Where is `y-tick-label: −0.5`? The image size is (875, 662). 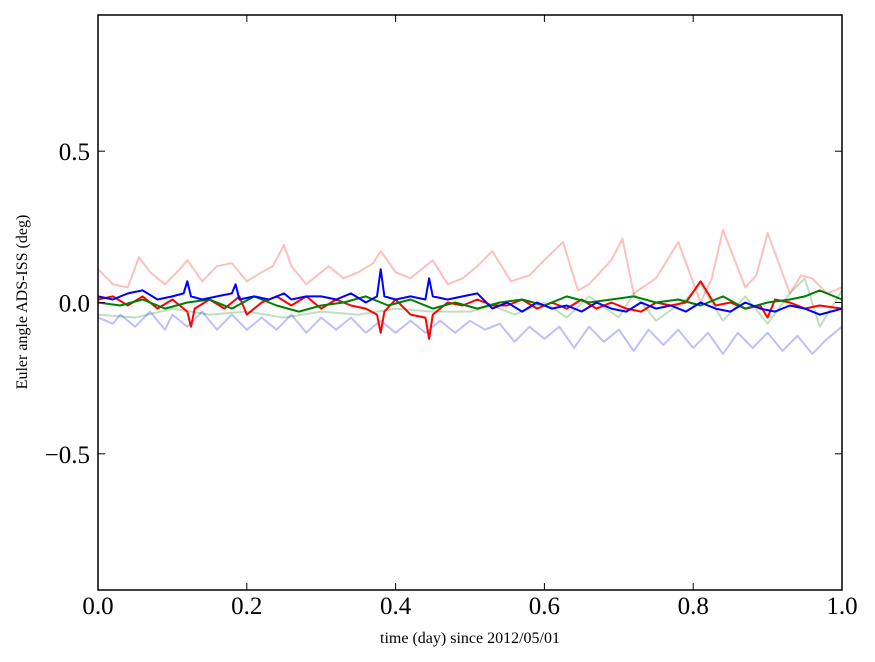 y-tick-label: −0.5 is located at coordinates (67, 455).